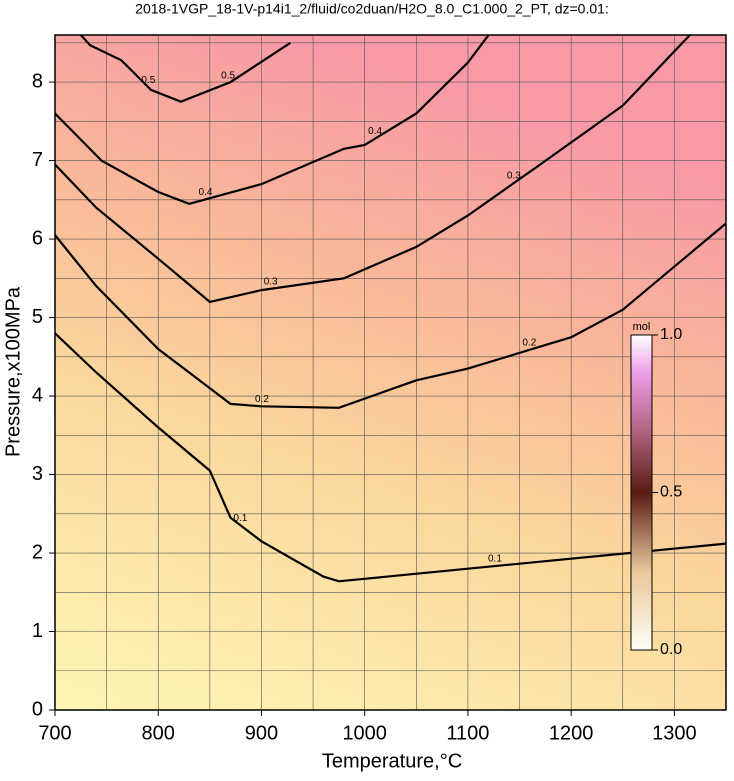  I want to click on x-tick-label: 1000, so click(364, 733).